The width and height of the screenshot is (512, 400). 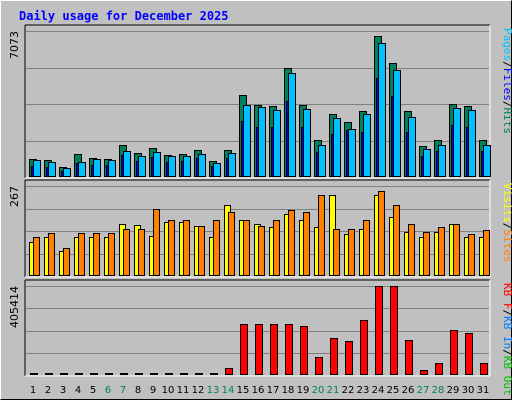 What do you see at coordinates (483, 390) in the screenshot?
I see `day-tick-label: 31` at bounding box center [483, 390].